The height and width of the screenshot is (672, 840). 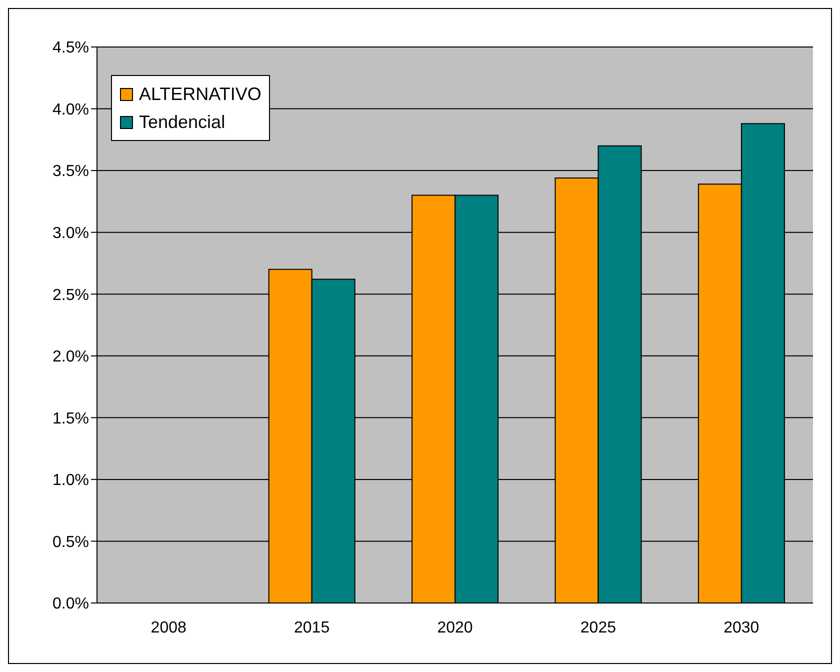 What do you see at coordinates (70, 233) in the screenshot?
I see `y-tick-label: 3.0%` at bounding box center [70, 233].